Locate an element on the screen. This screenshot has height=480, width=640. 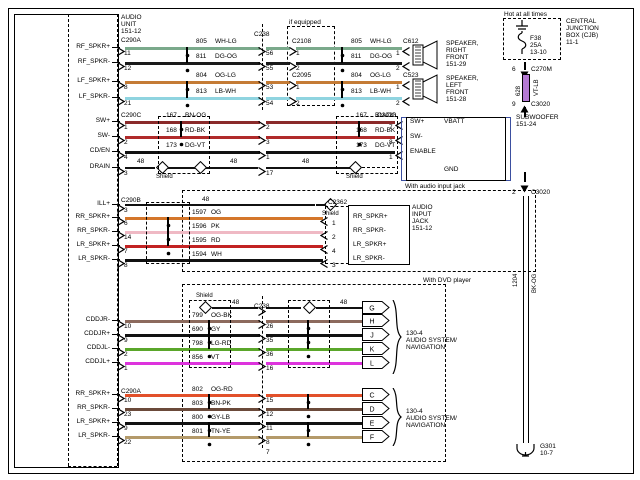
signal-label-aux-rr_spkr-: RR_SPKR- is located at coordinates (93, 230).